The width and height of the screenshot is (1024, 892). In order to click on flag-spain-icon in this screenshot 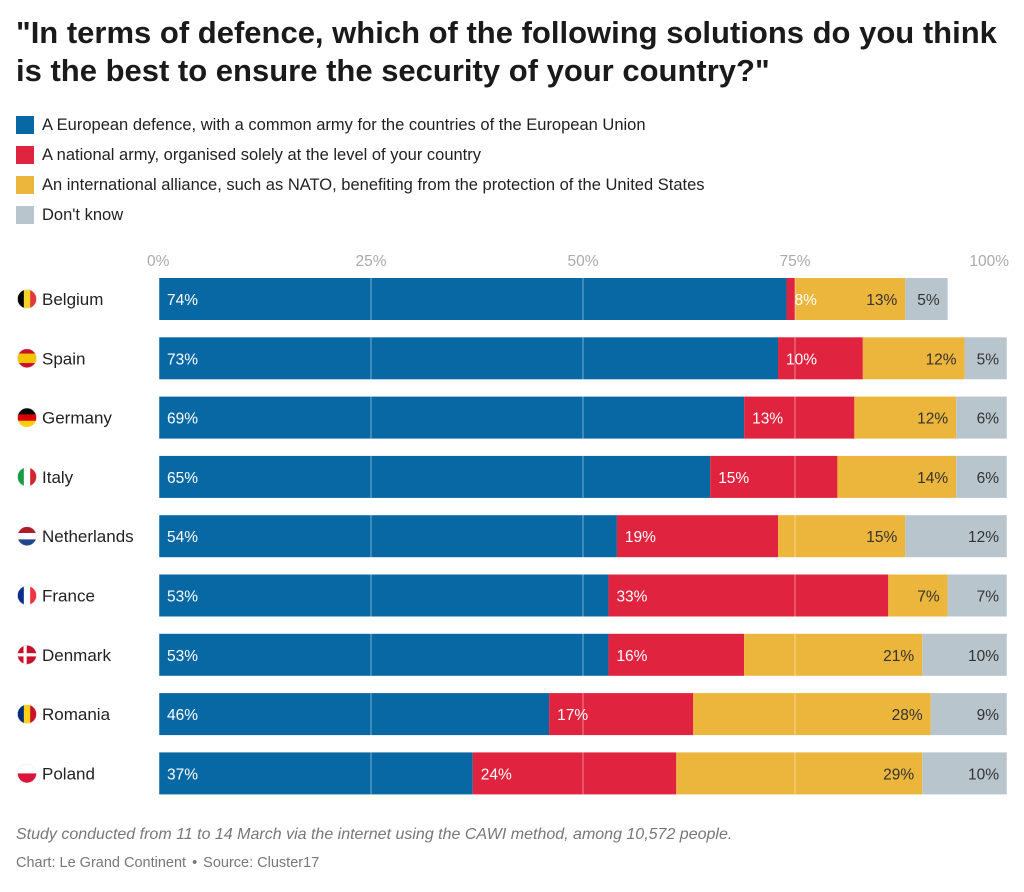, I will do `click(27, 358)`.